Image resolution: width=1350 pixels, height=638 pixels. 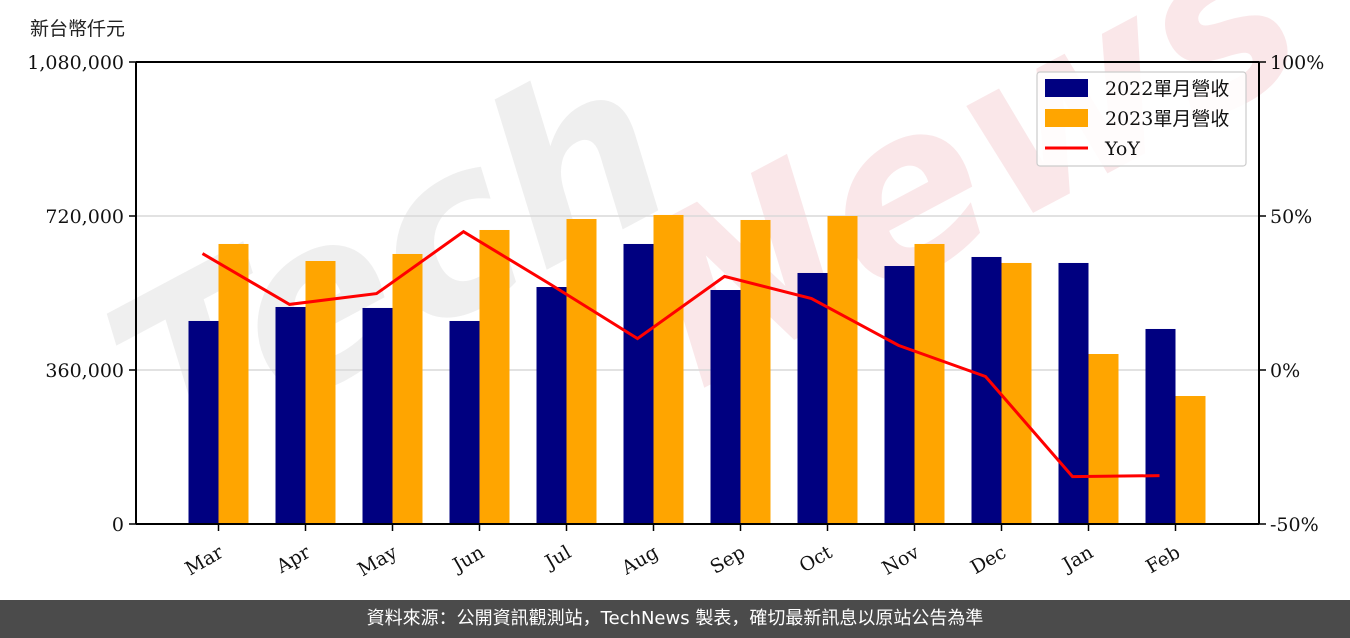 I want to click on legend-label-1: 2023單月營收, so click(x=1167, y=119).